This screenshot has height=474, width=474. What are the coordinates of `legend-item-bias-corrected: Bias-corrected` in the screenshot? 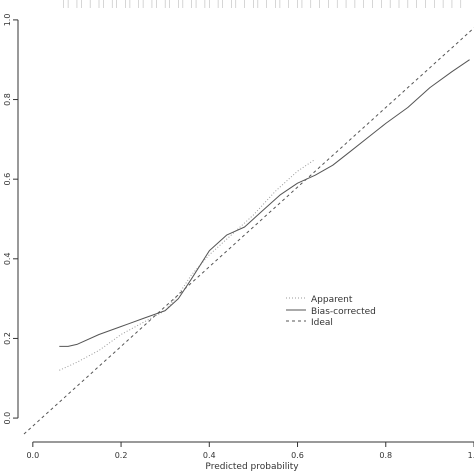 It's located at (331, 312).